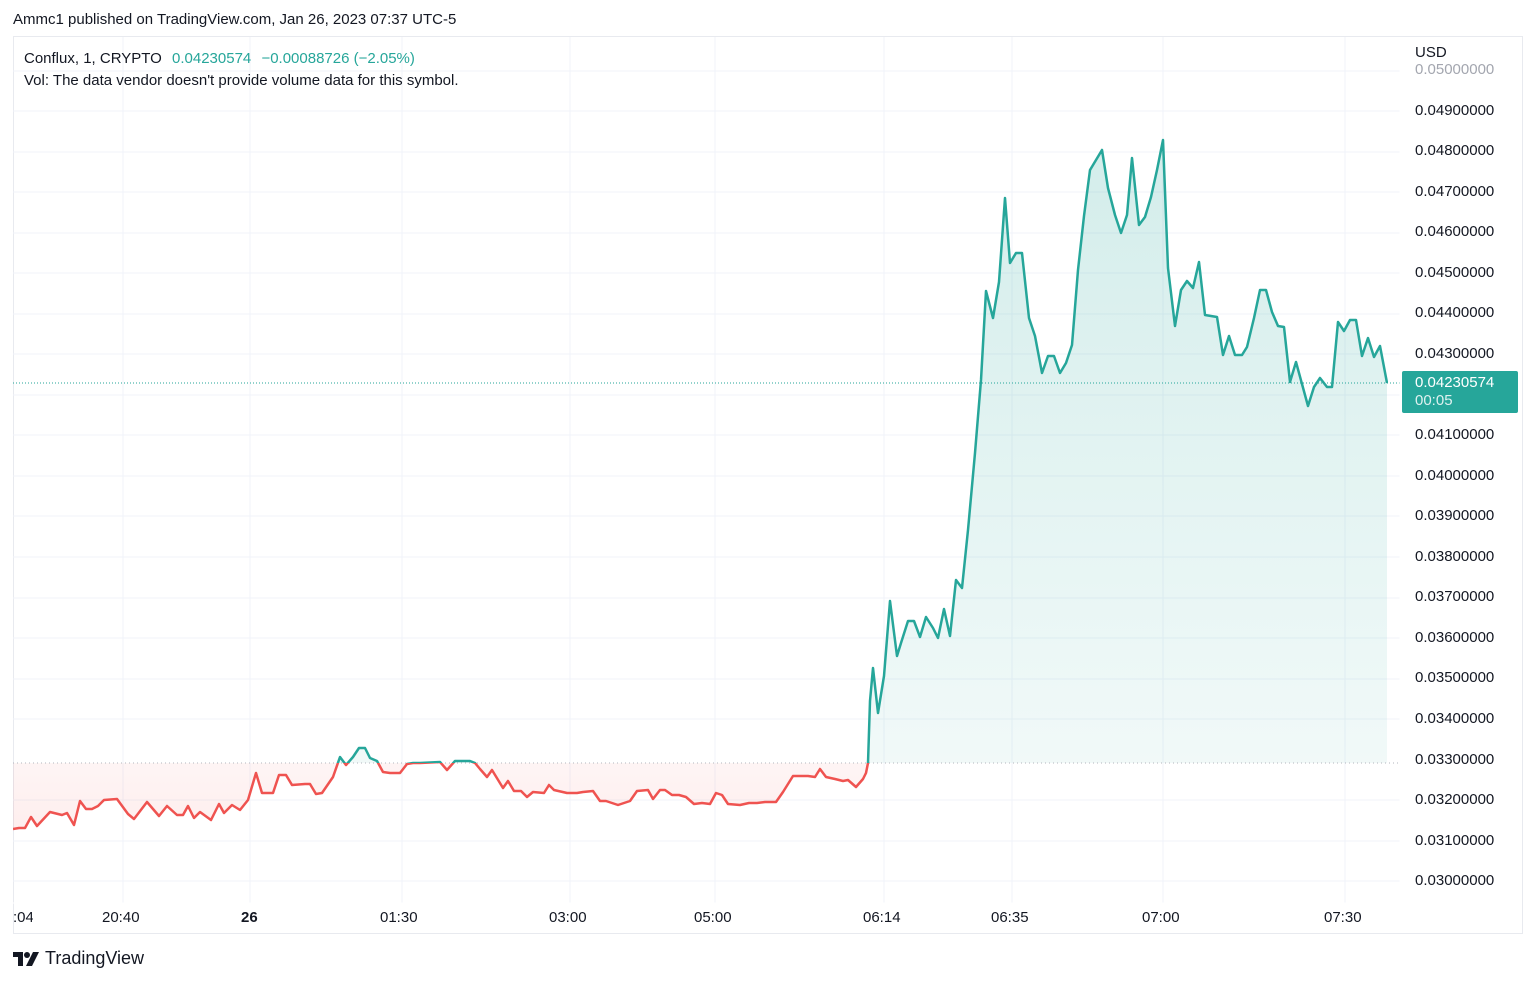 This screenshot has height=982, width=1536. I want to click on currency-label: USD, so click(1431, 53).